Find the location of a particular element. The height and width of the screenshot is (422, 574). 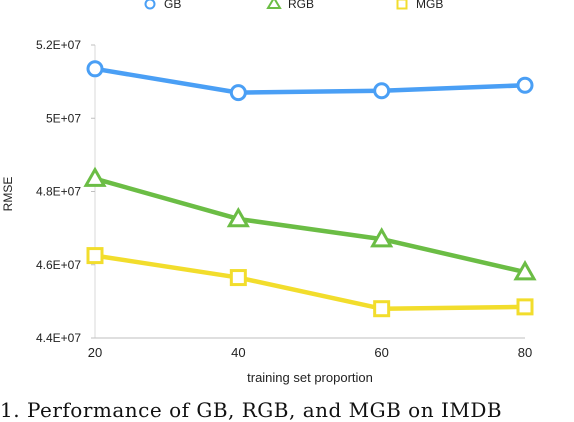

legend-item-mgb: MGB is located at coordinates (419, 5).